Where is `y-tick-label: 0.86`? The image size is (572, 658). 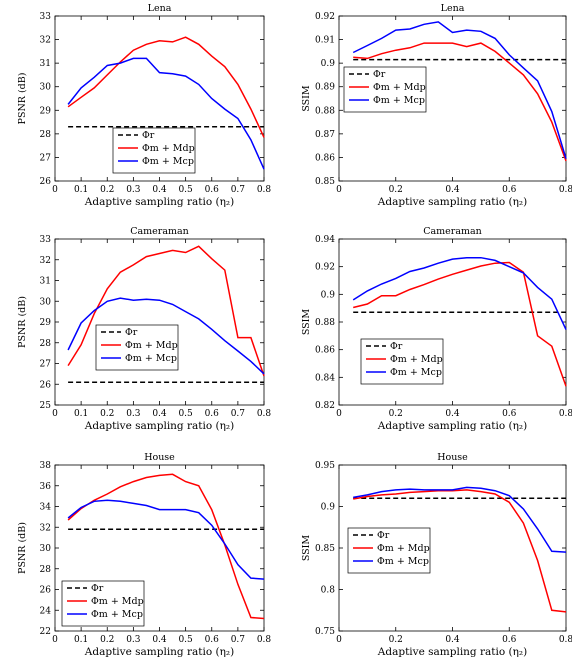
y-tick-label: 0.86 is located at coordinates (325, 158).